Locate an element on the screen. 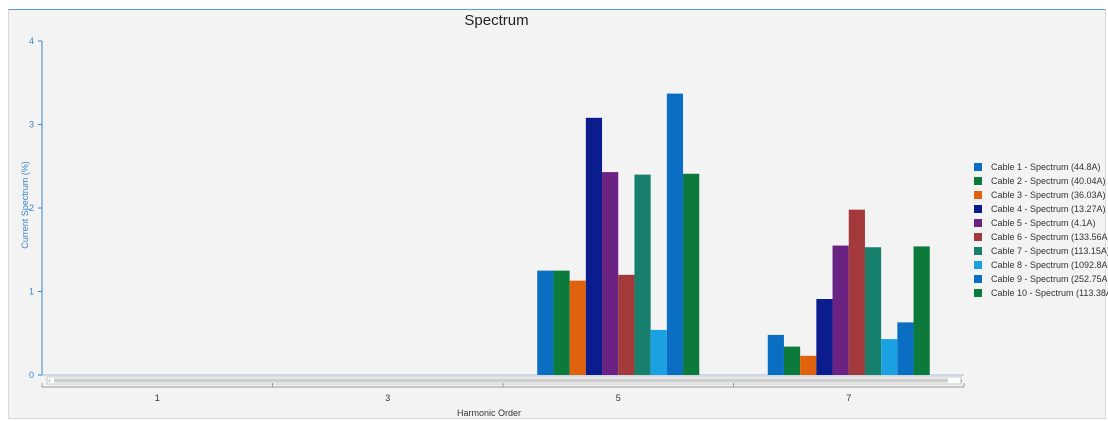  legend-item: Cable 5 - Spectrum (4.1A) is located at coordinates (1041, 223).